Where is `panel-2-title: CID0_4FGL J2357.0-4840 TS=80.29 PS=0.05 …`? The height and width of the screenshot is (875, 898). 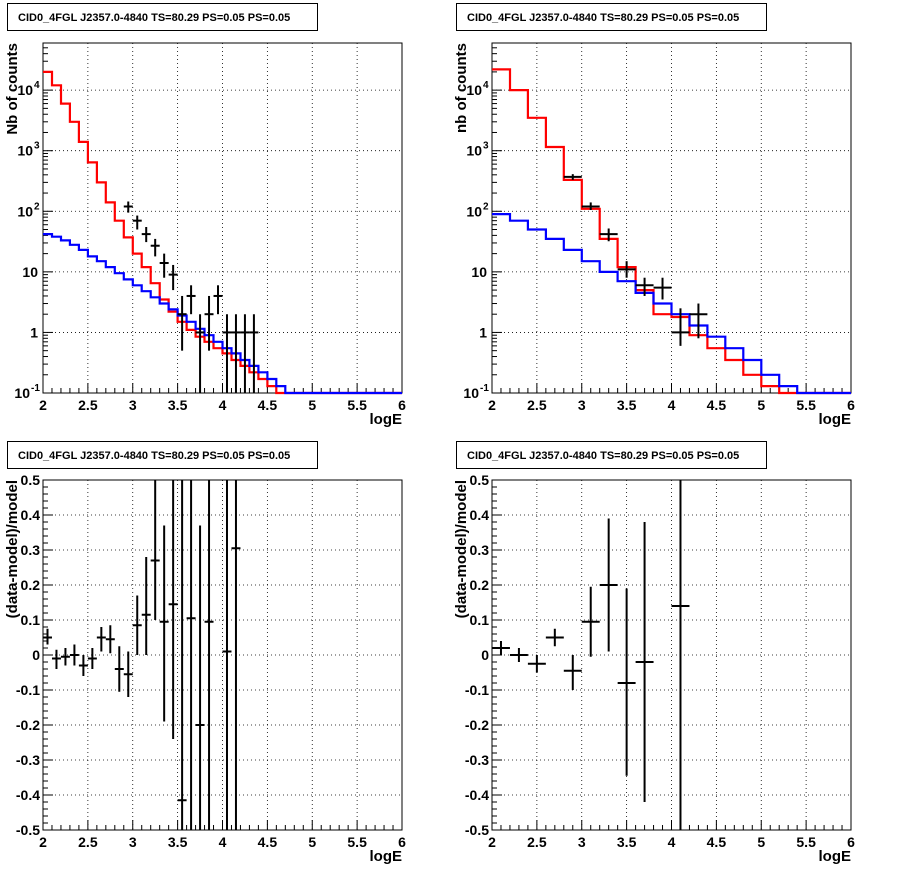 panel-2-title: CID0_4FGL J2357.0-4840 TS=80.29 PS=0.05 … is located at coordinates (611, 17).